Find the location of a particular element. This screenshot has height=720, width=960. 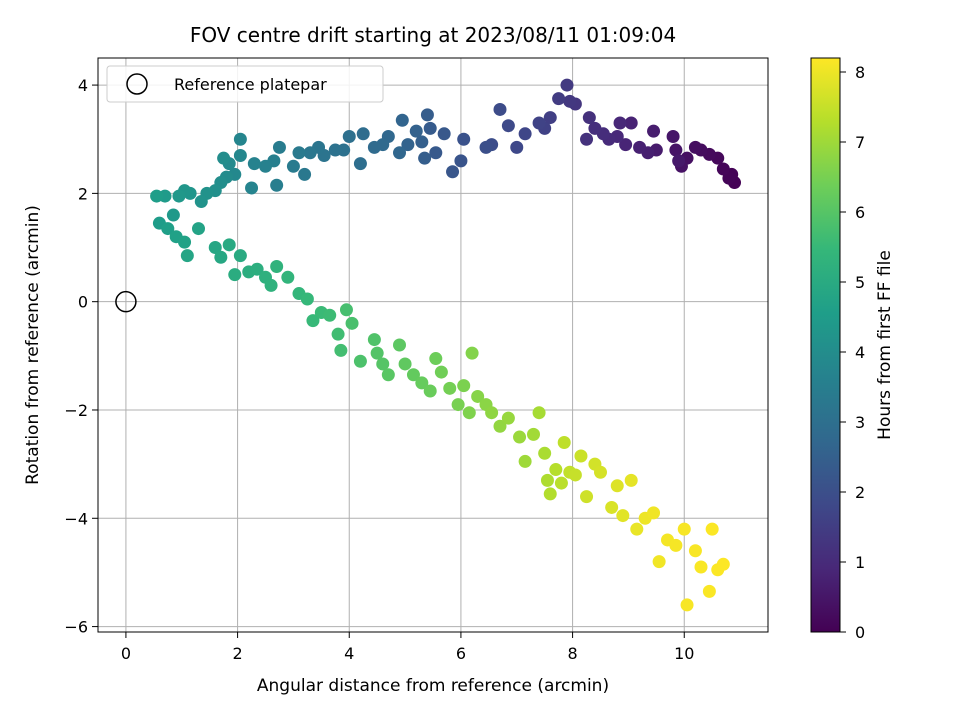

y-tick-label: −6 is located at coordinates (76, 627).